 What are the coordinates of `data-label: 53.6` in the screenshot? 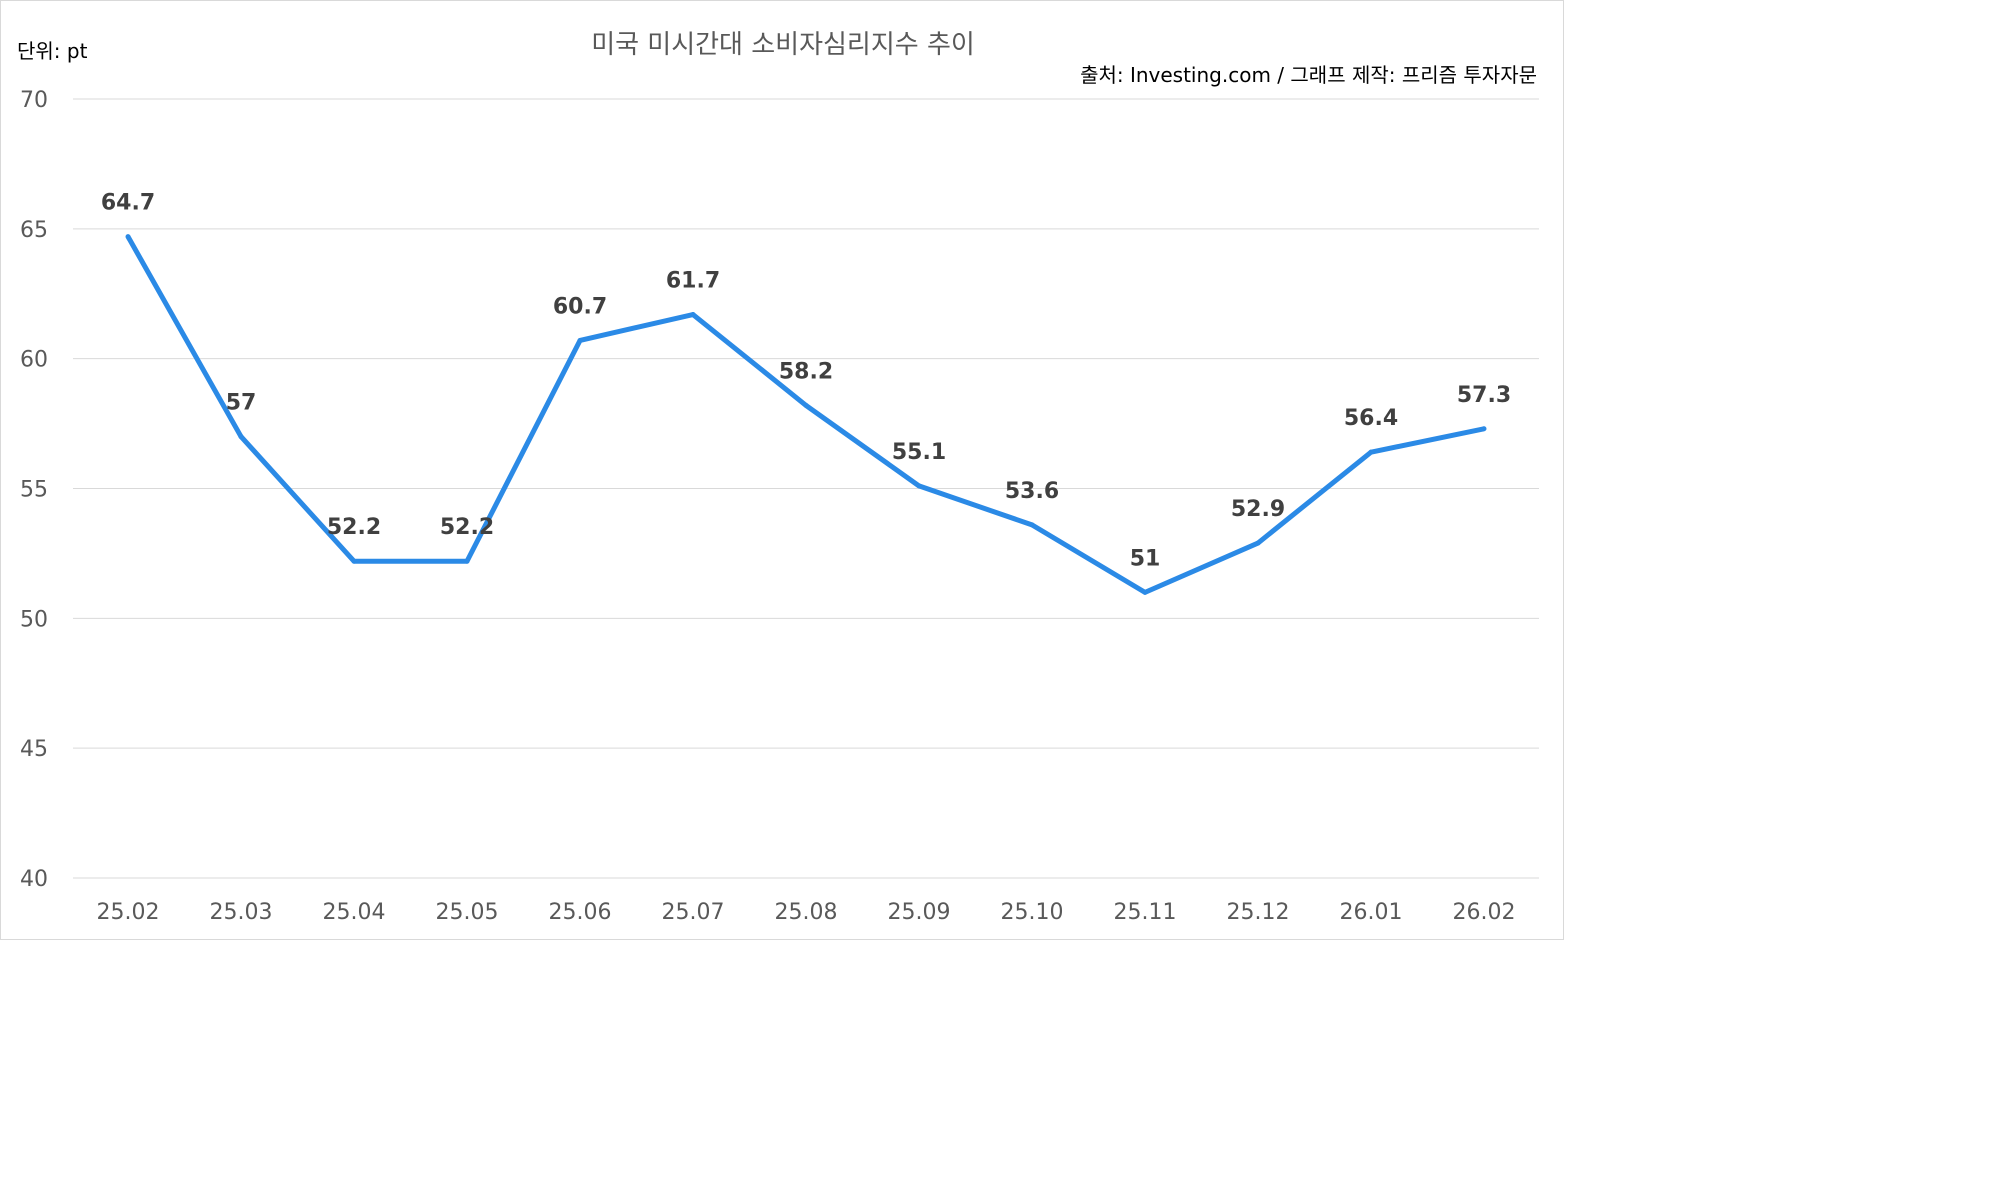 It's located at (1032, 491).